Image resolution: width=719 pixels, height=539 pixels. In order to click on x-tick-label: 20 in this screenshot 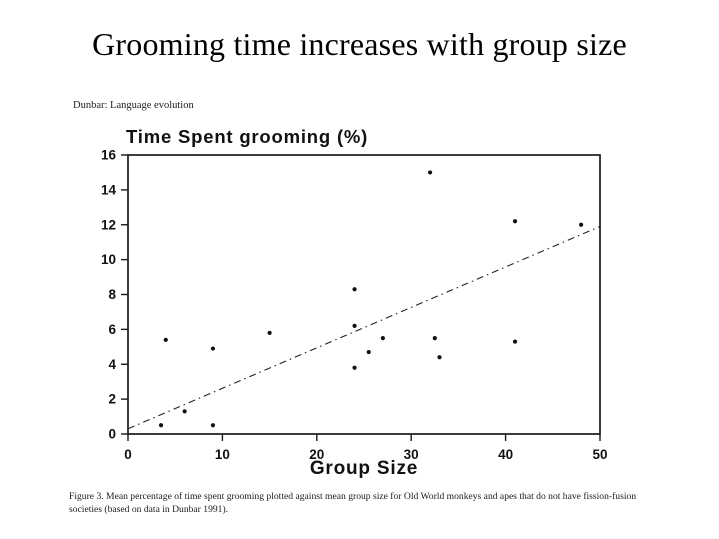, I will do `click(316, 454)`.